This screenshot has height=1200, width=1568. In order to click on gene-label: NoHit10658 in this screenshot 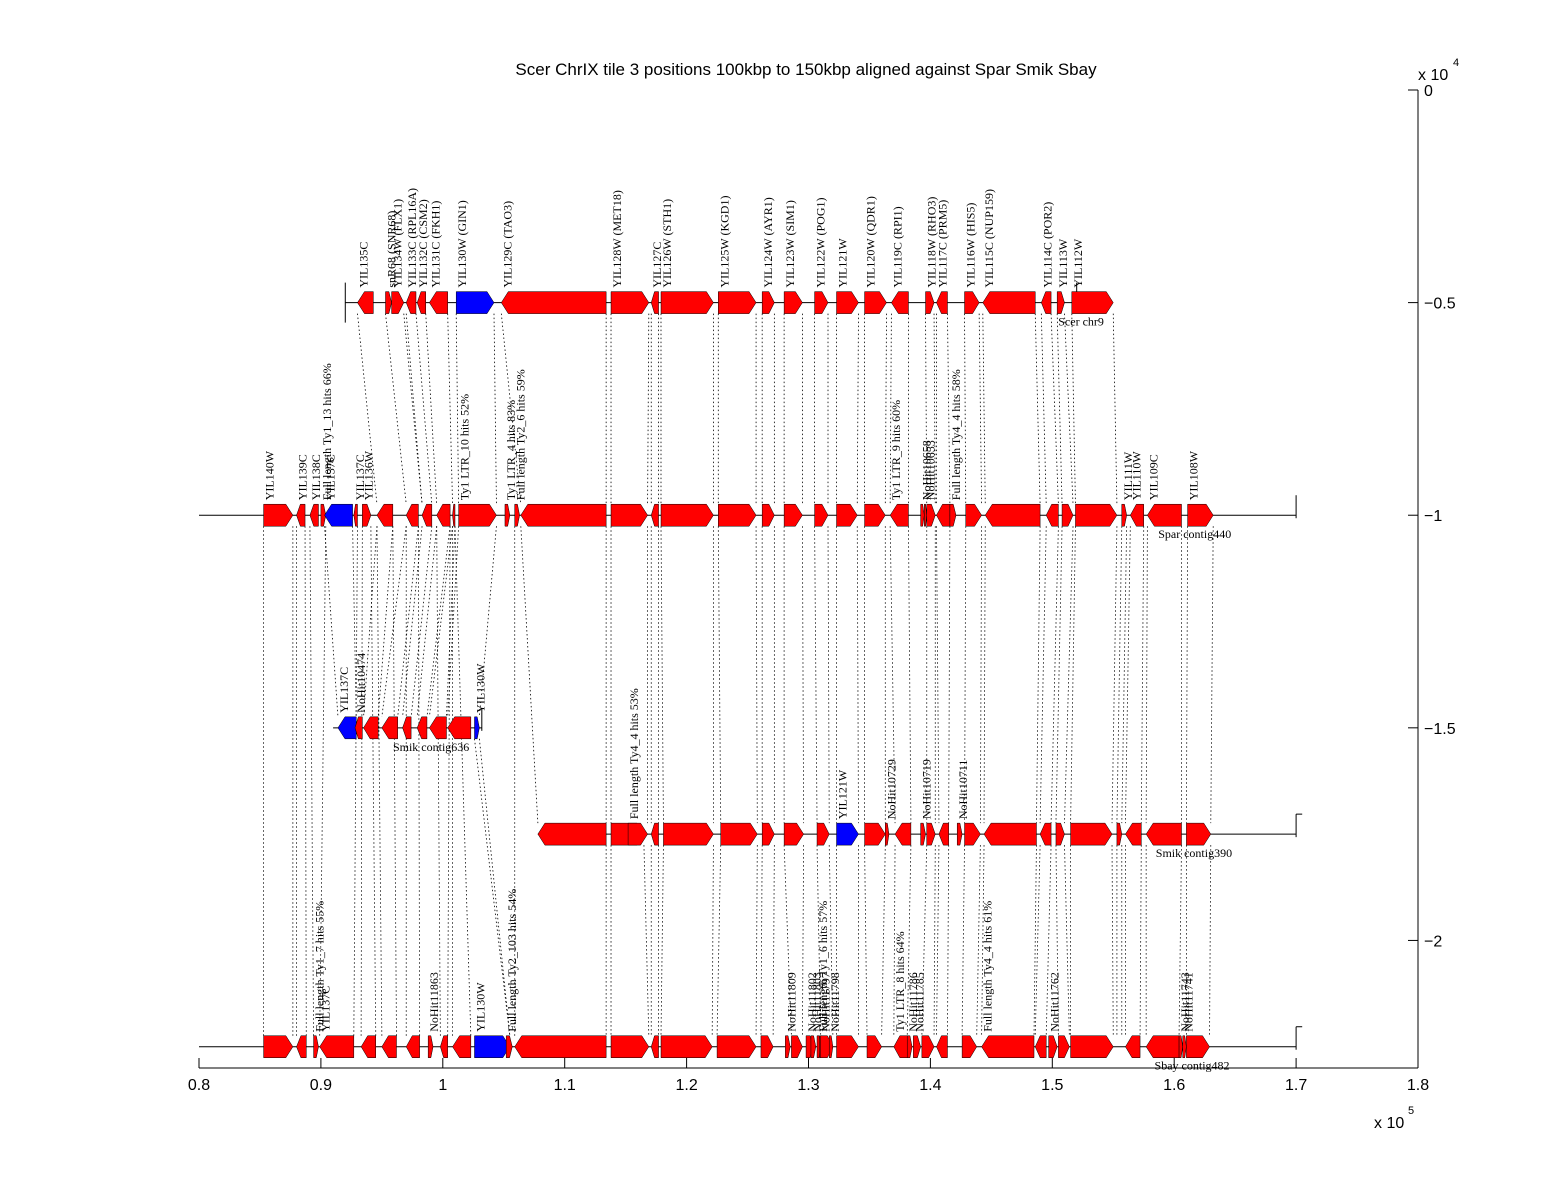, I will do `click(927, 470)`.